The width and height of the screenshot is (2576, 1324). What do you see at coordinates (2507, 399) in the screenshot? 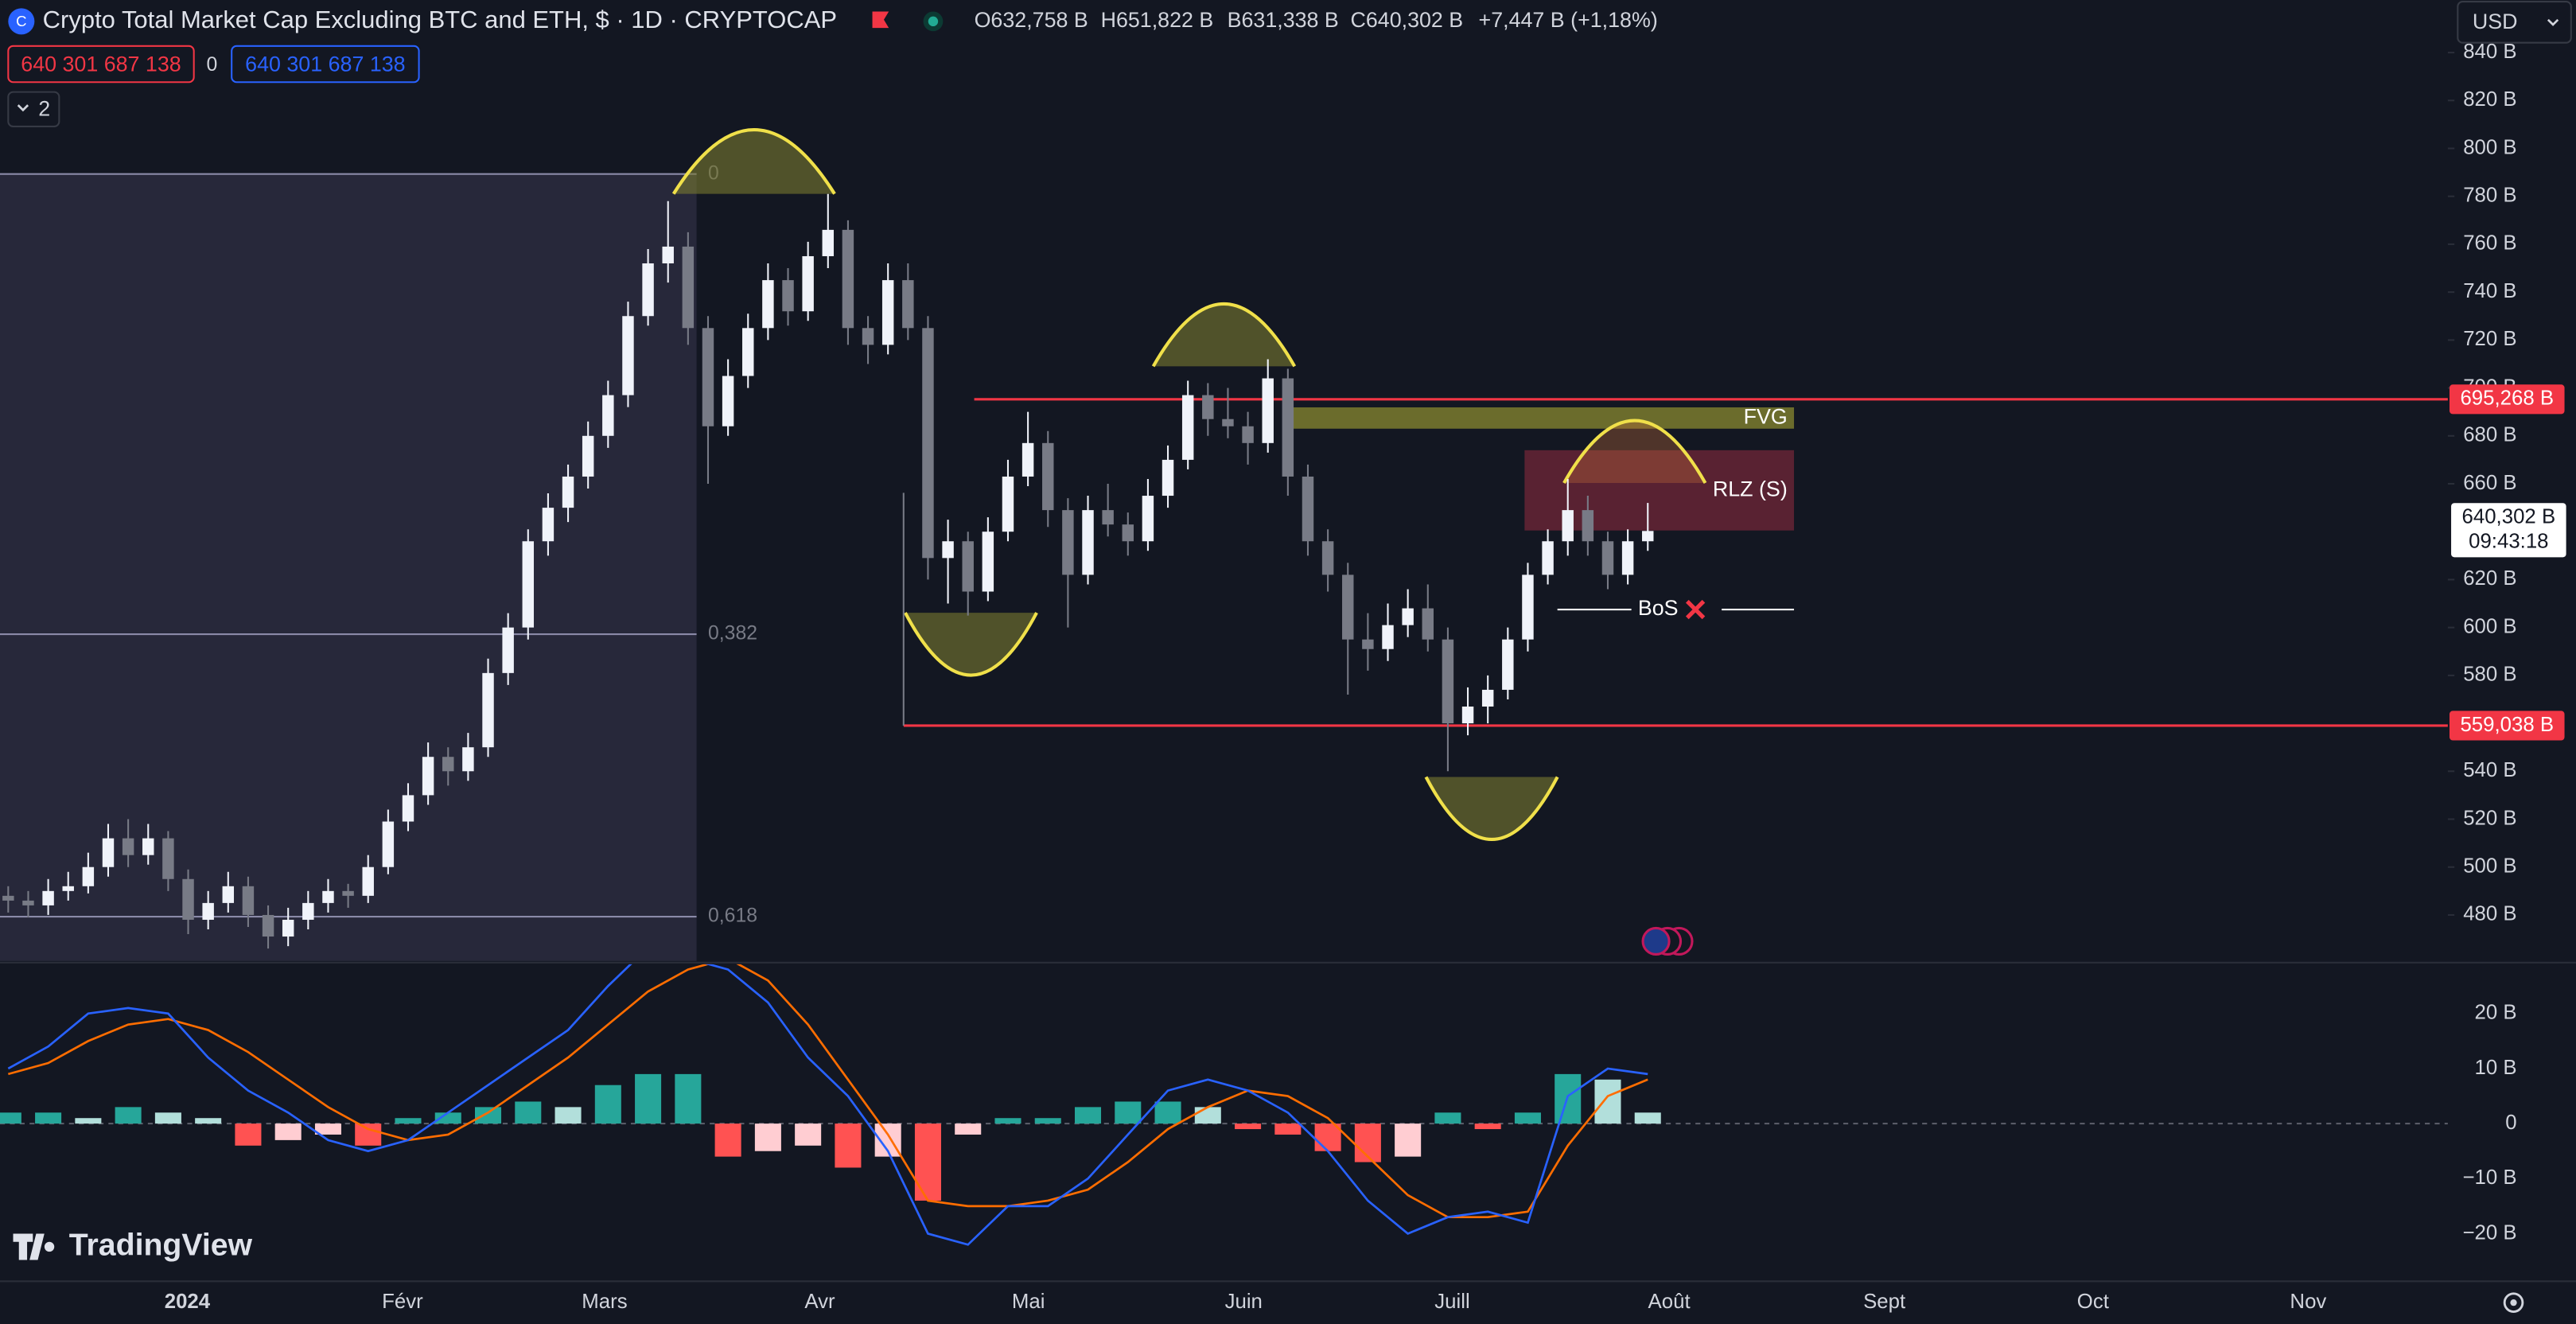
I see `level-price-box` at bounding box center [2507, 399].